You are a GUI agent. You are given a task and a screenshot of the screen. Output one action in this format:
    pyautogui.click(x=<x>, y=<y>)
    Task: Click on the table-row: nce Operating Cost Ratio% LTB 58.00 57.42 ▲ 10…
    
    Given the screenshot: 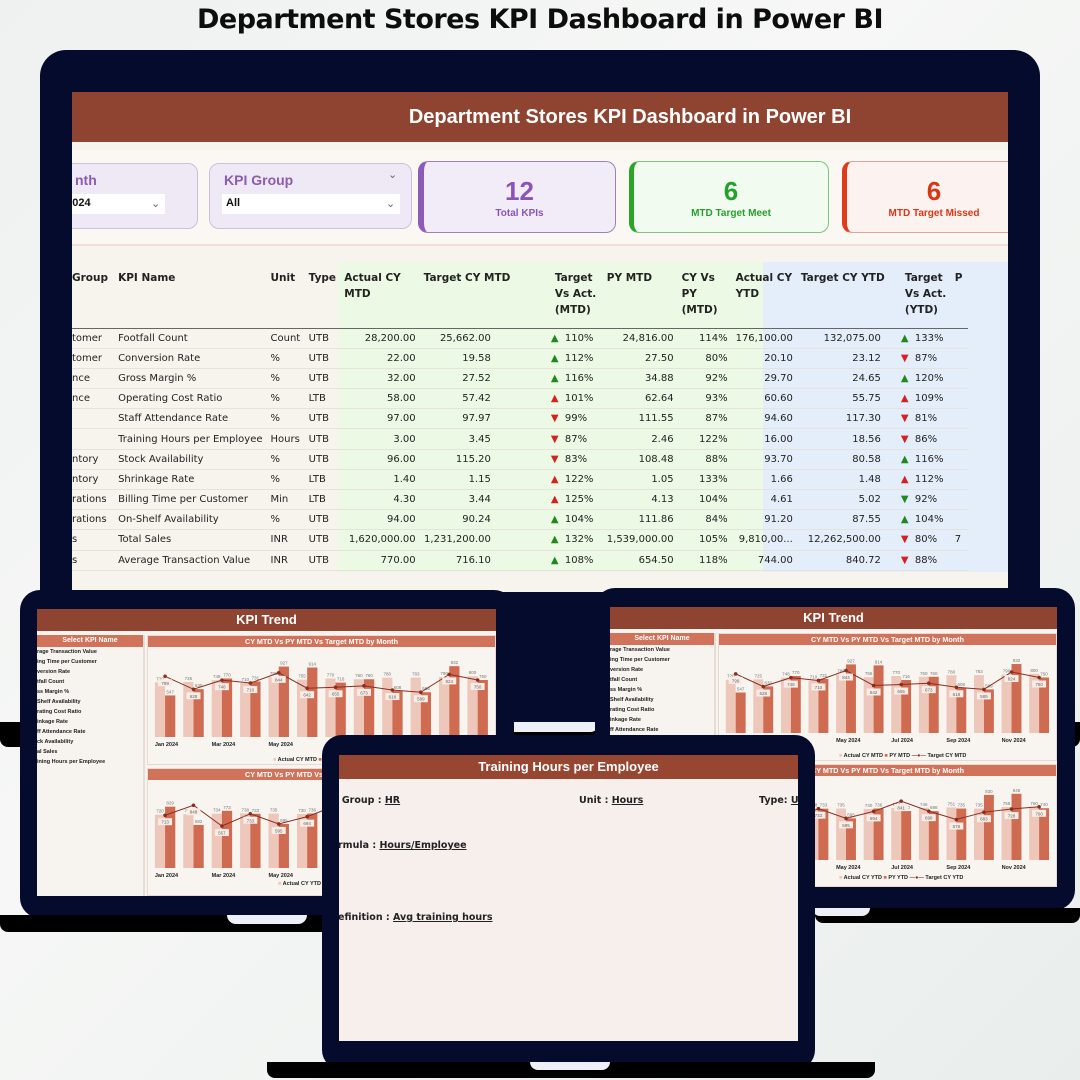 What is the action you would take?
    pyautogui.click(x=520, y=399)
    